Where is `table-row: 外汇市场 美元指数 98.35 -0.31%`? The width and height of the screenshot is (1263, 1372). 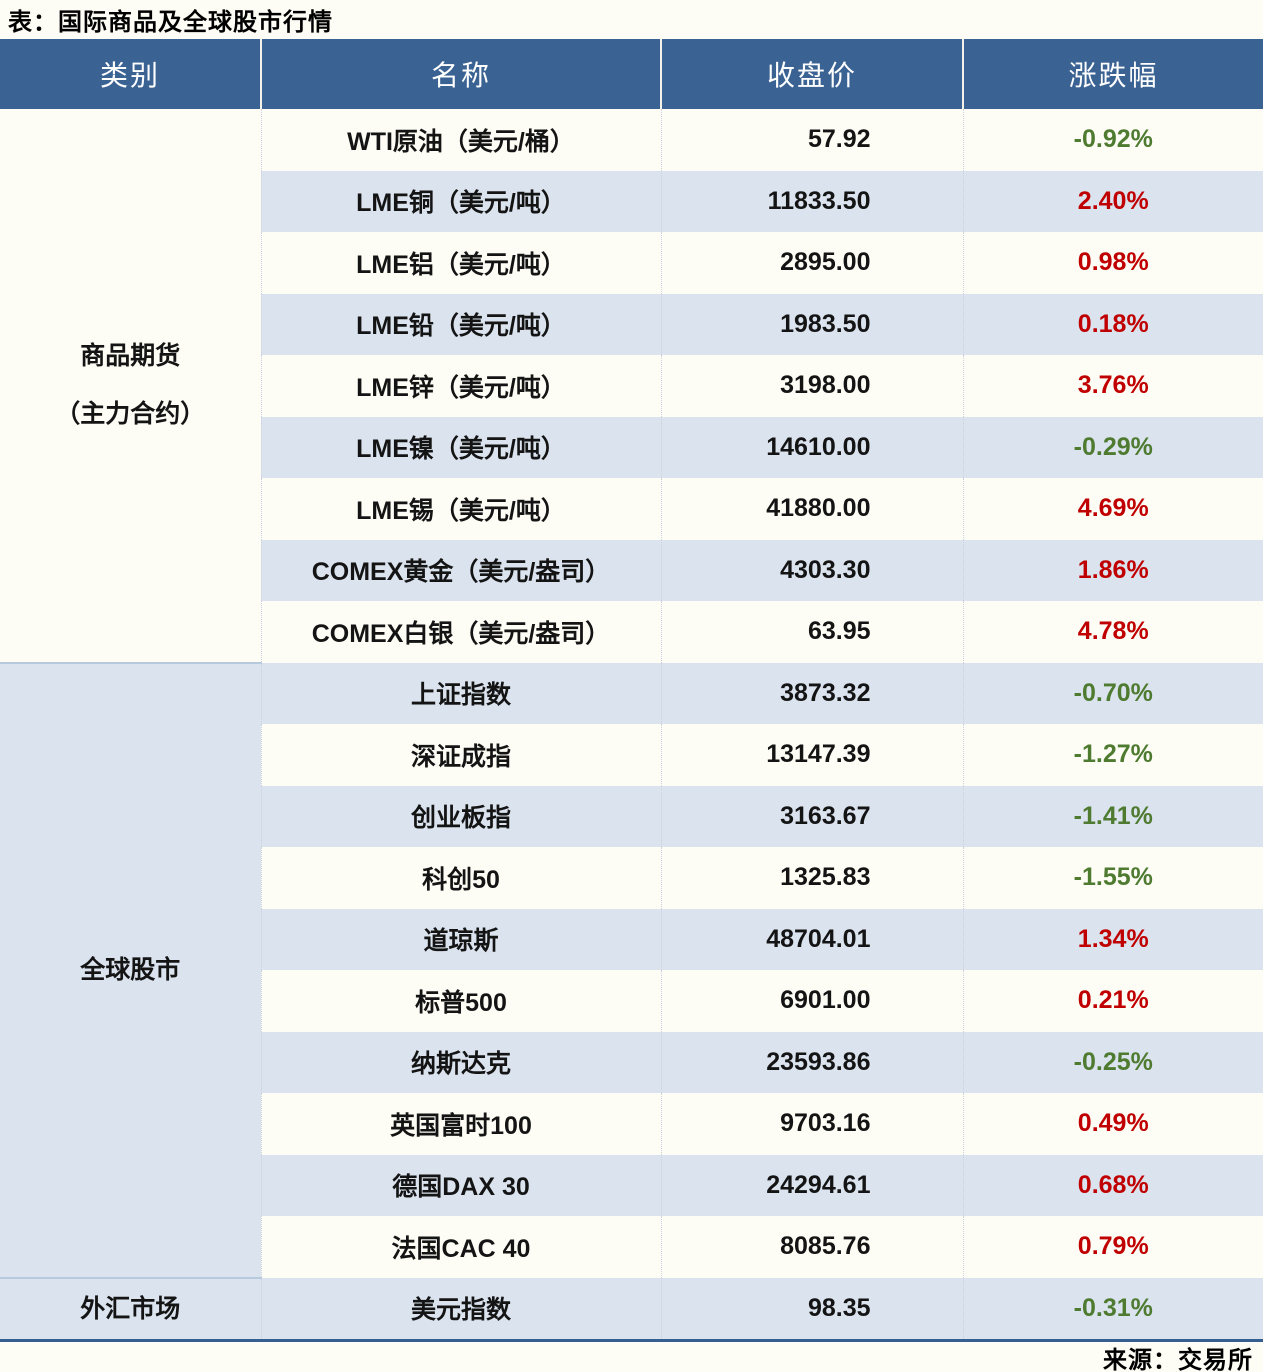 table-row: 外汇市场 美元指数 98.35 -0.31% is located at coordinates (631, 1308).